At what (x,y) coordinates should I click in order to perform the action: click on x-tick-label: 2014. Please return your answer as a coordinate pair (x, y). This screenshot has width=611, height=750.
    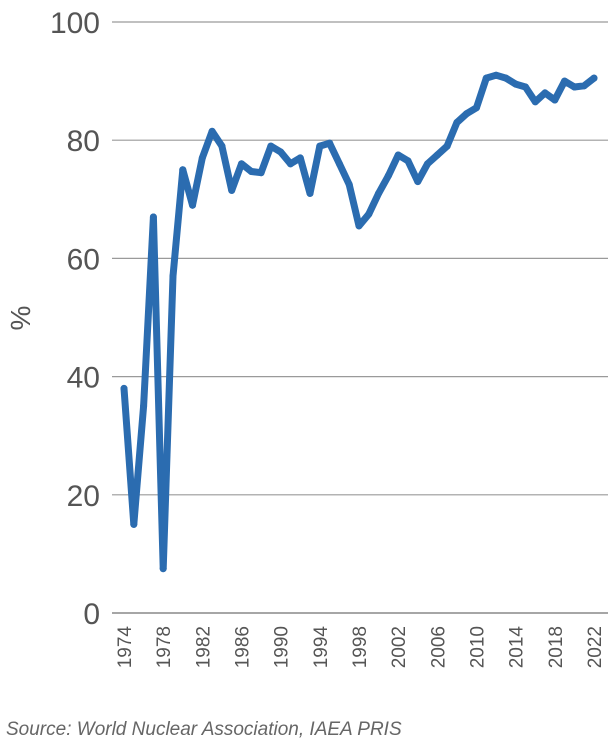
    Looking at the image, I should click on (517, 647).